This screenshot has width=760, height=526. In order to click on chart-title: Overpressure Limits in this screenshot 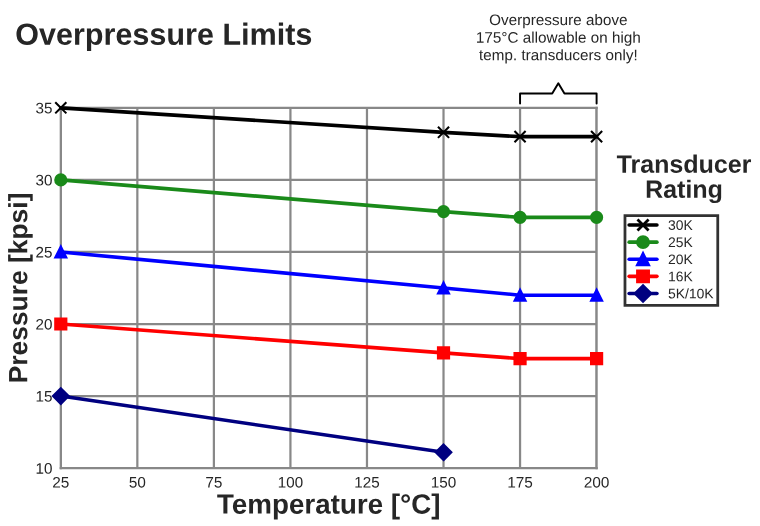, I will do `click(164, 37)`.